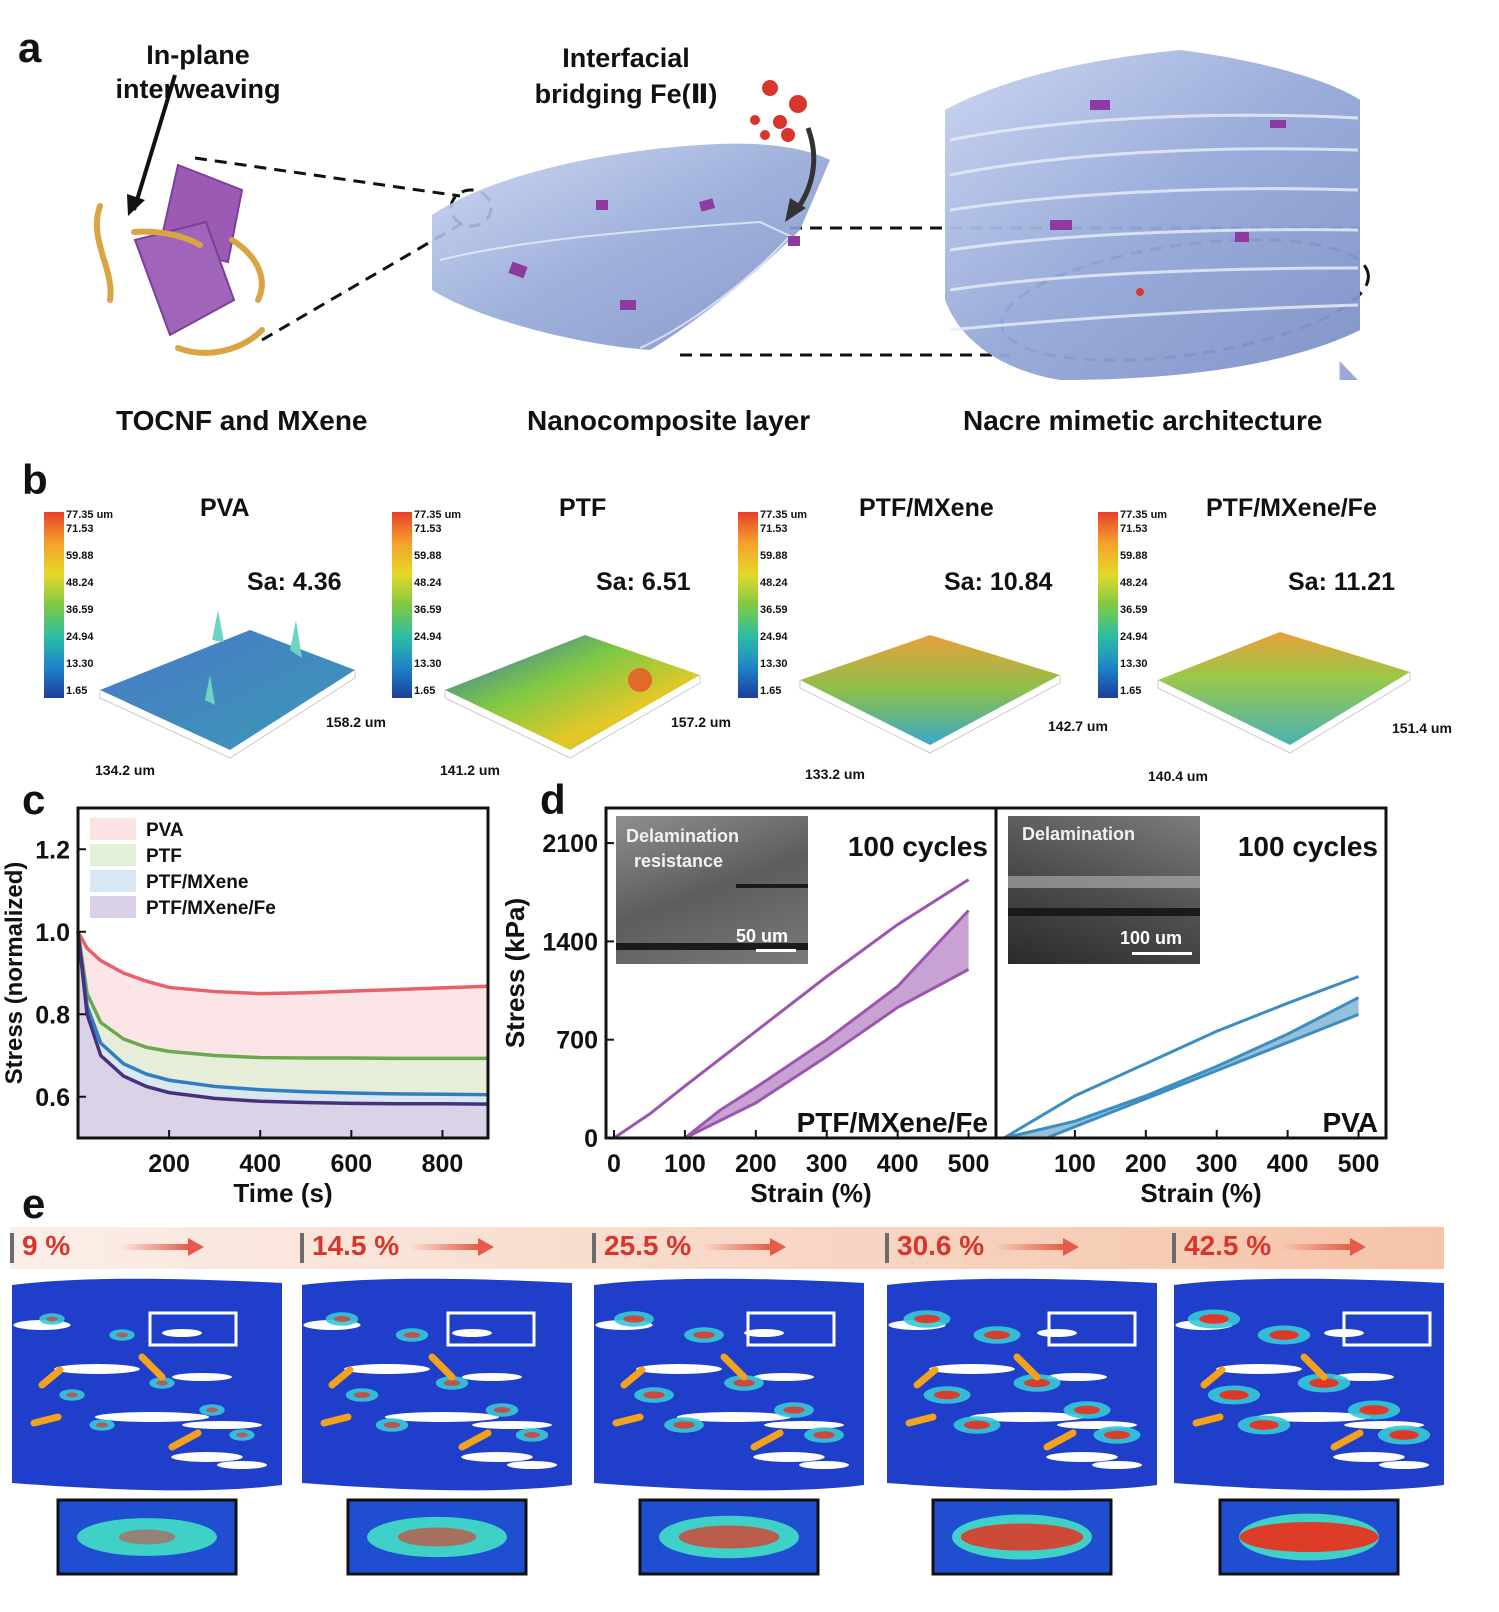 The height and width of the screenshot is (1612, 1499). Describe the element at coordinates (282, 1014) in the screenshot. I see `line-ptf-mxene` at that location.